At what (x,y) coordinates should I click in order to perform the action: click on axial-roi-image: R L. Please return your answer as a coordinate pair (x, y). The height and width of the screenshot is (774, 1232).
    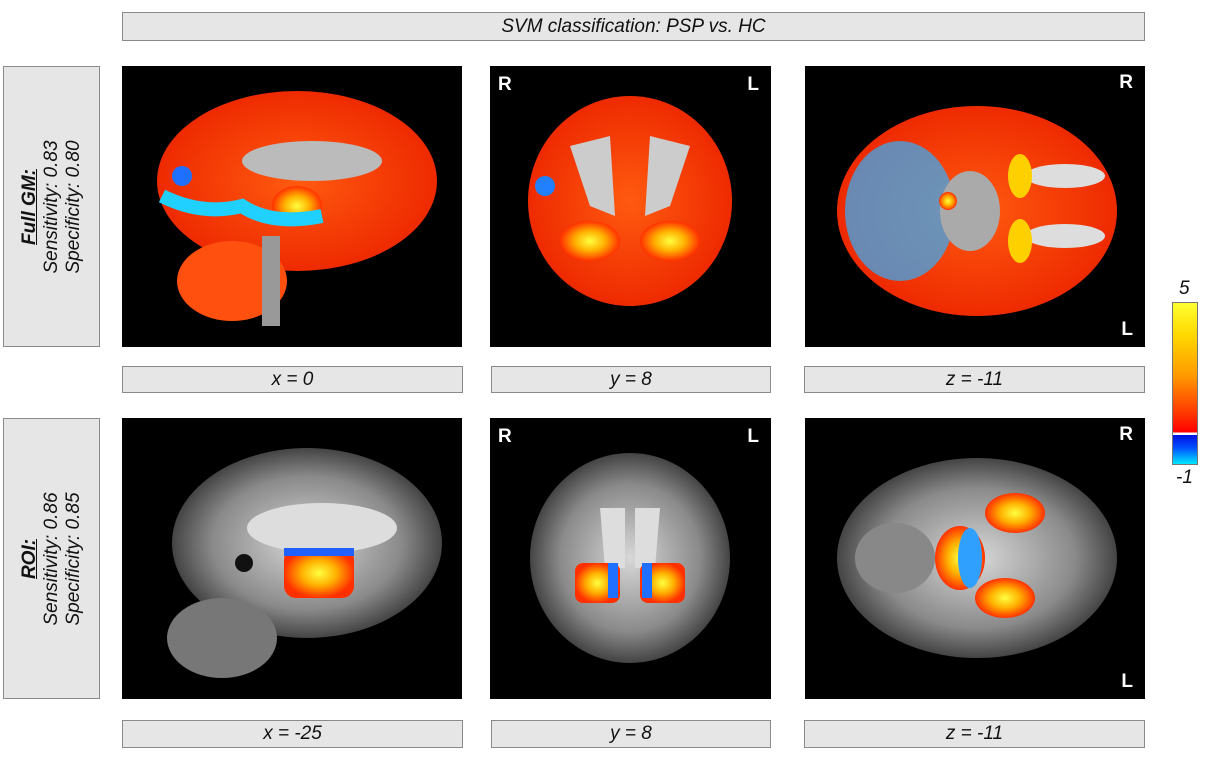
    Looking at the image, I should click on (975, 558).